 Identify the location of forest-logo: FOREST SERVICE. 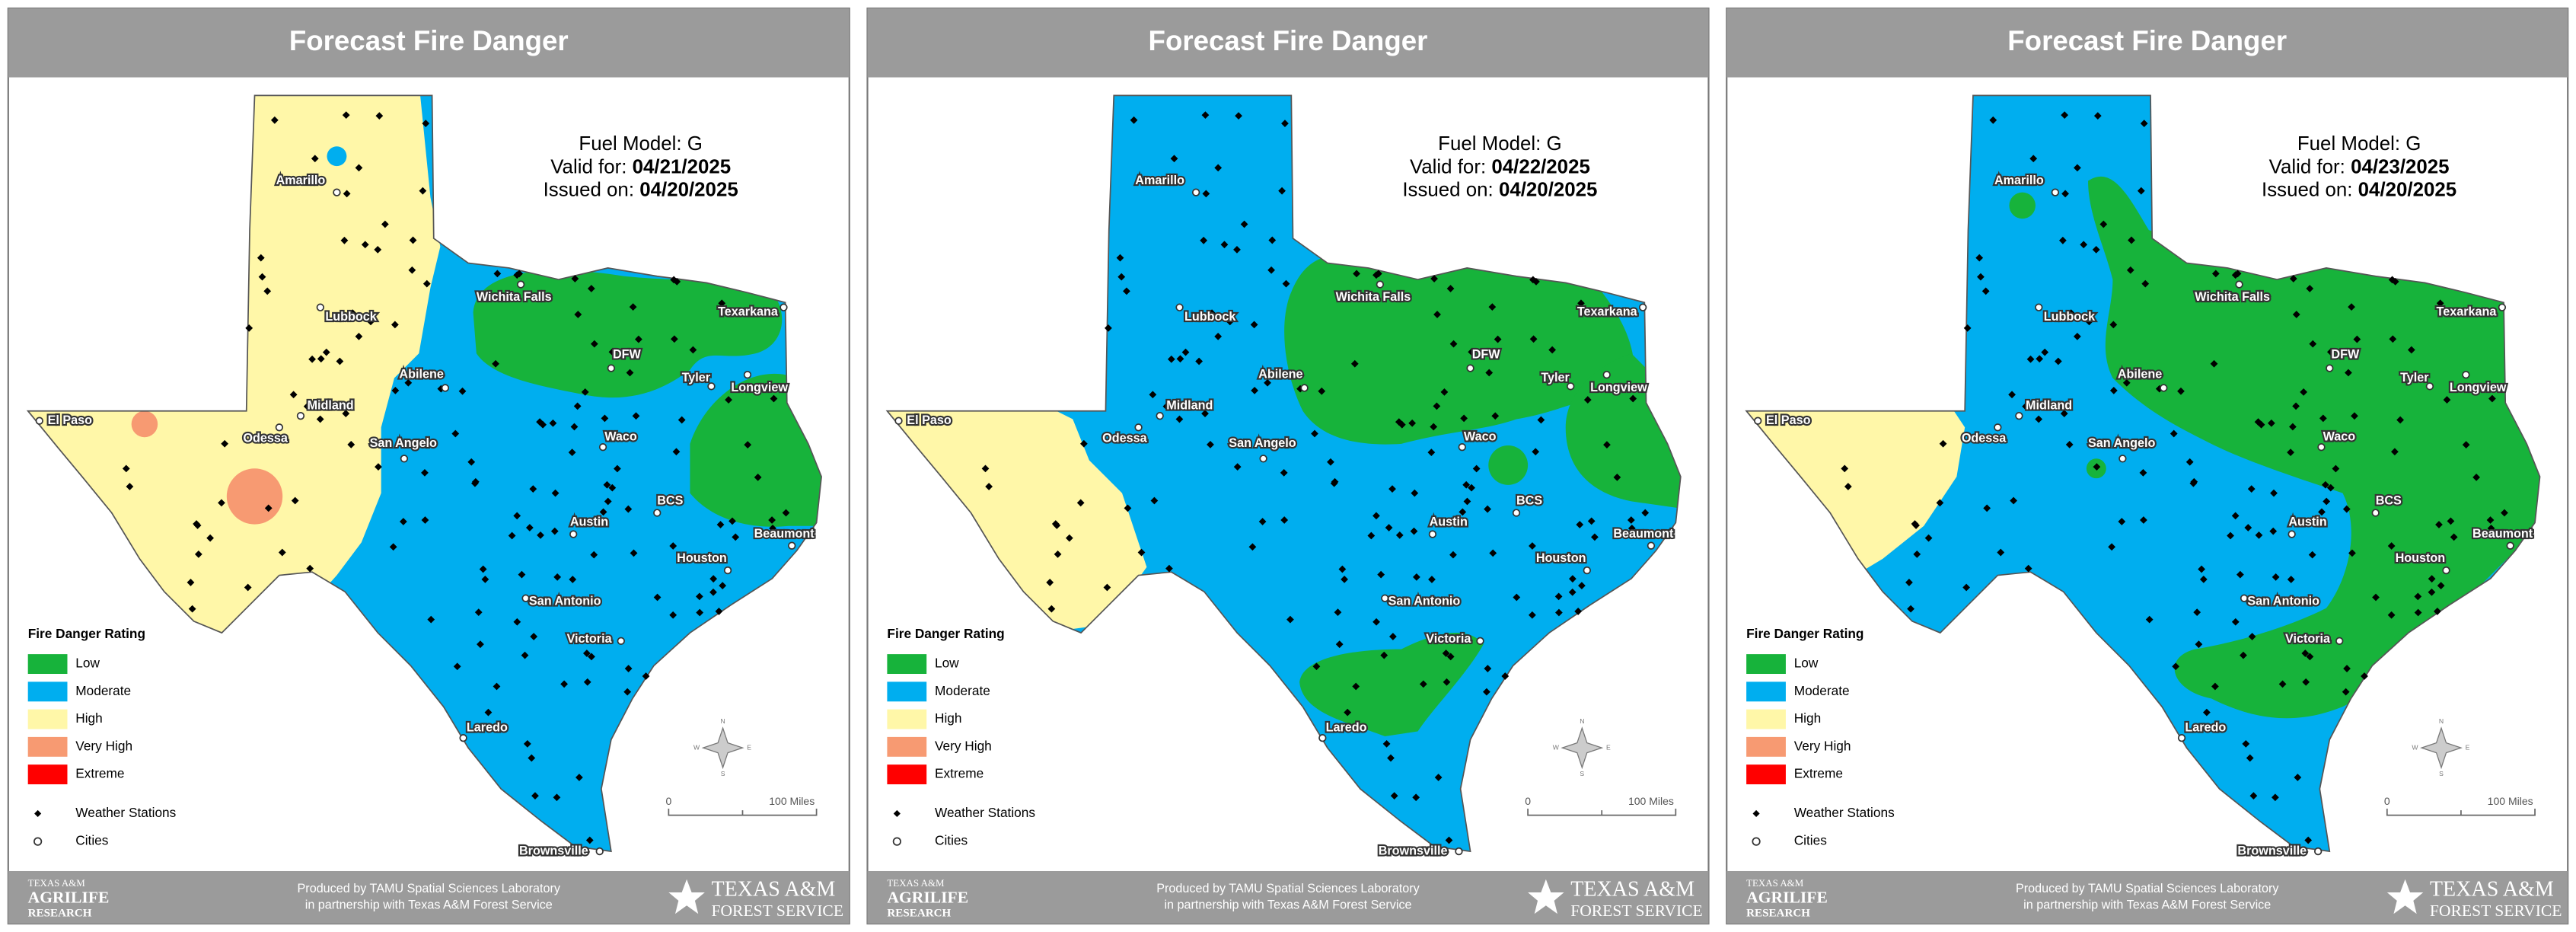
(2496, 911).